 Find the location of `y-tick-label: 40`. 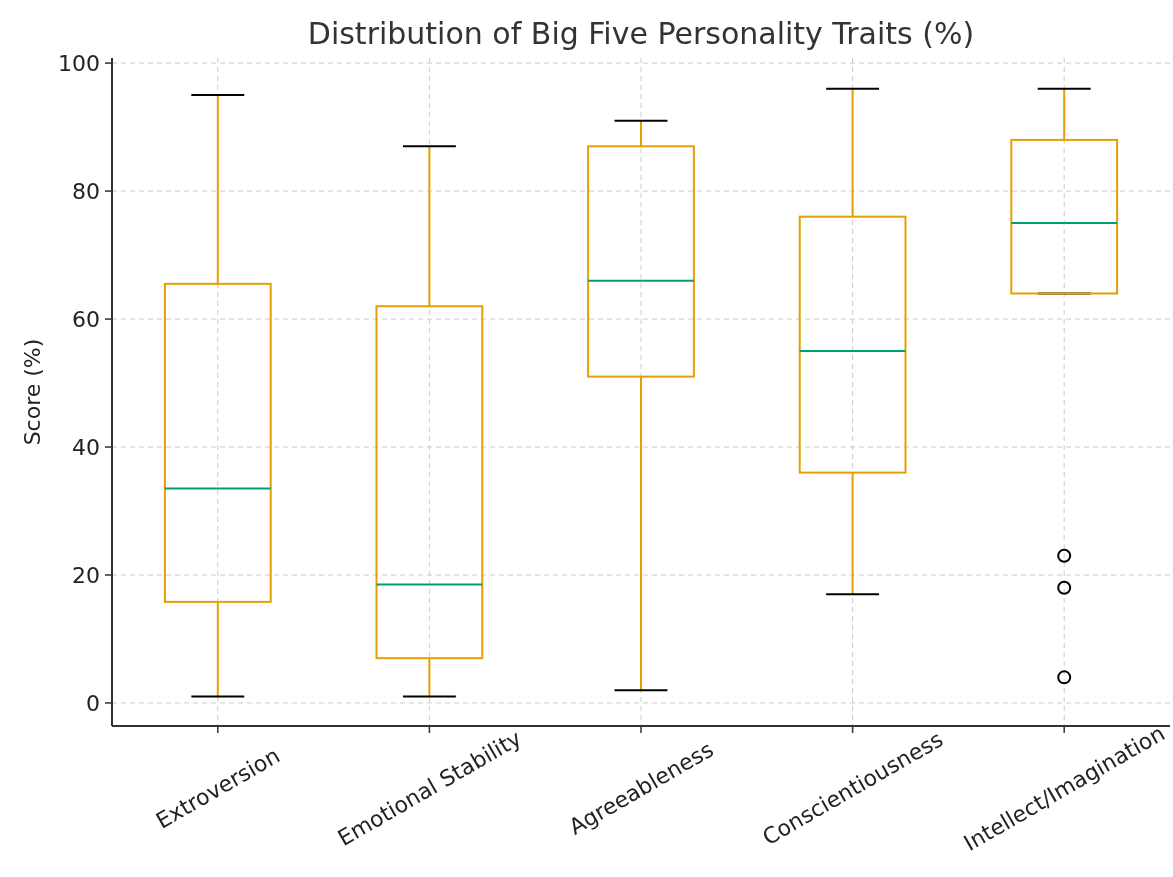

y-tick-label: 40 is located at coordinates (86, 447).